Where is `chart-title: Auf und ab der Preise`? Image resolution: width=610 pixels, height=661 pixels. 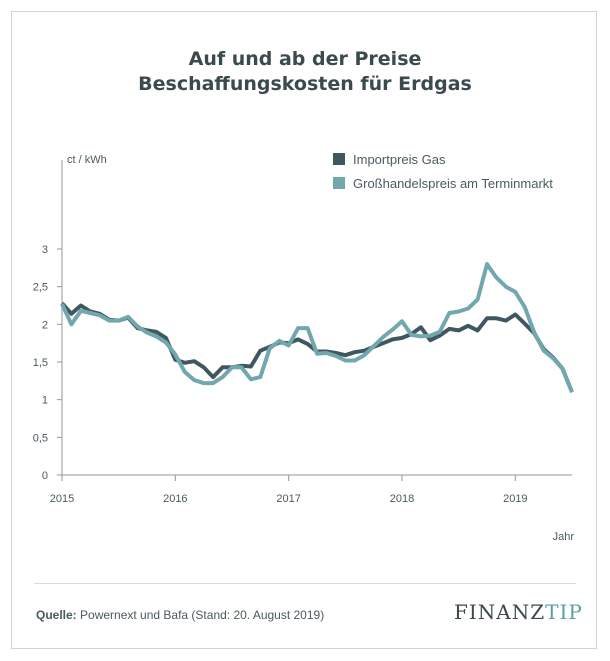 chart-title: Auf und ab der Preise is located at coordinates (305, 59).